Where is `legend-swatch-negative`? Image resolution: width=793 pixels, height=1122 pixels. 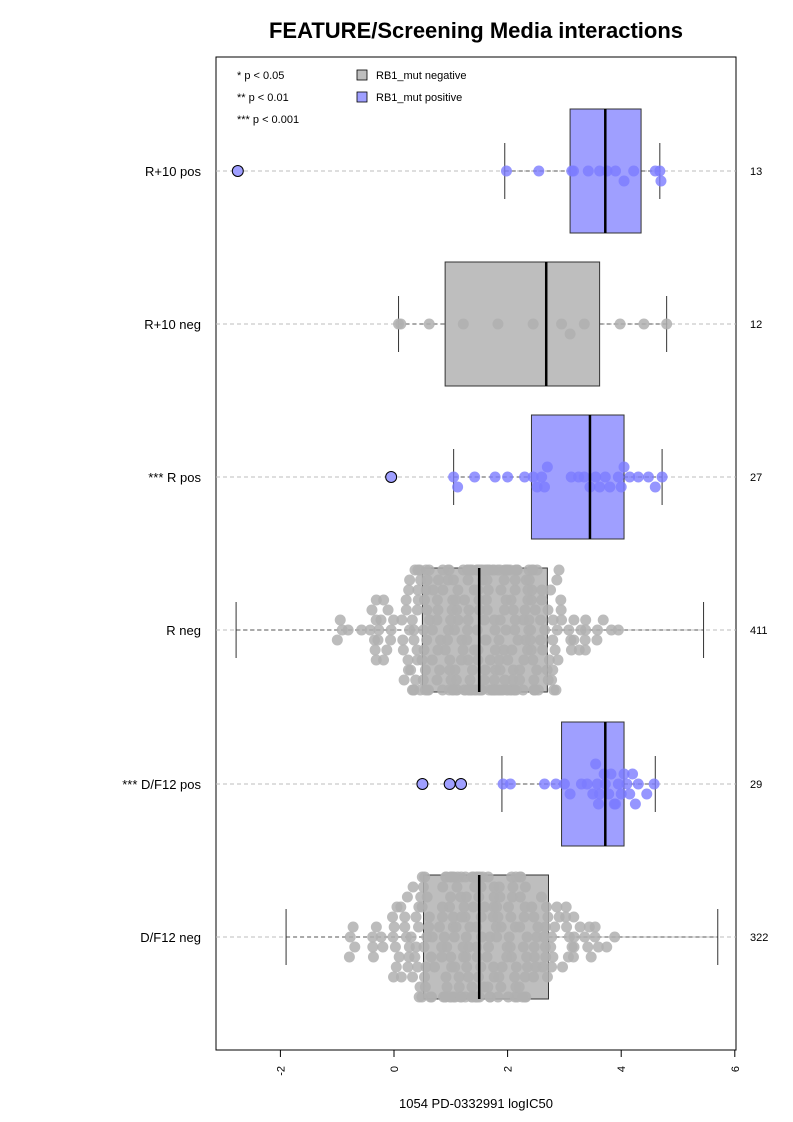
legend-swatch-negative is located at coordinates (362, 75).